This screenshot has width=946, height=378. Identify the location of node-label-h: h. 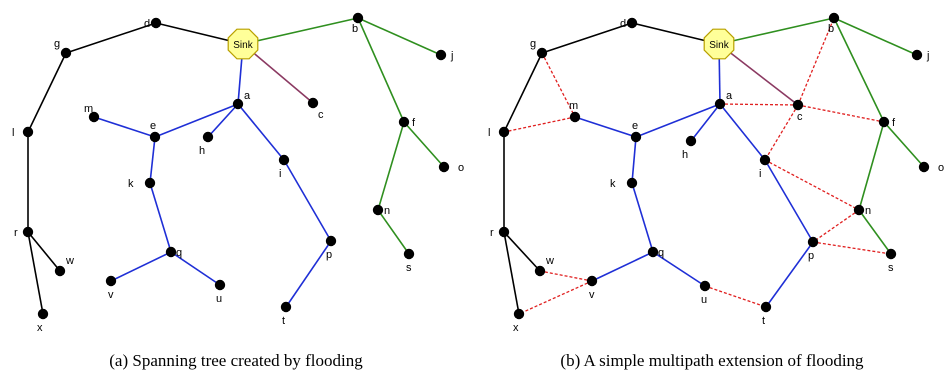
(202, 151).